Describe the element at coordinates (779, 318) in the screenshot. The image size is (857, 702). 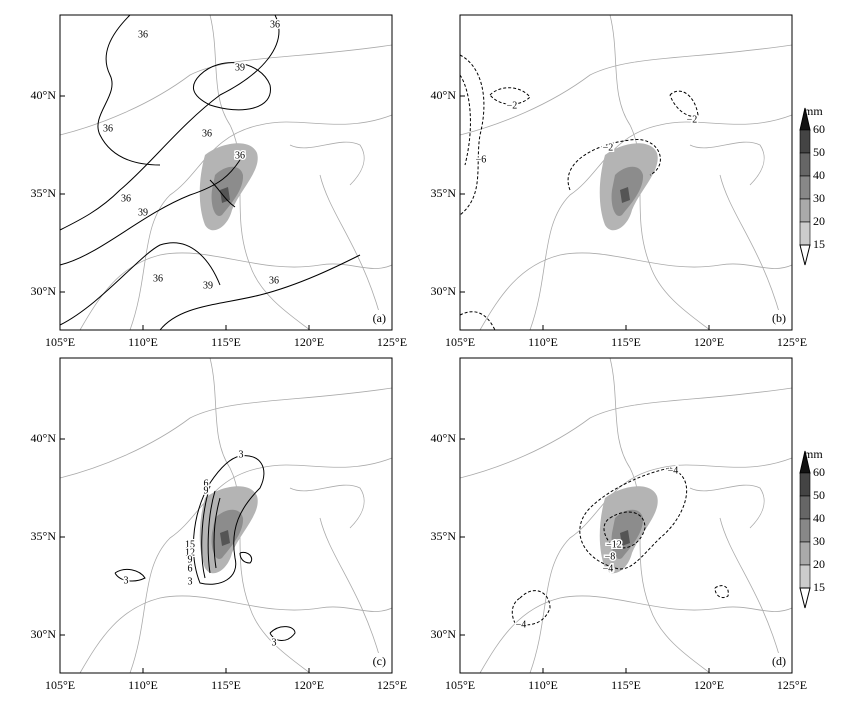
I see `panel-label: (b)` at that location.